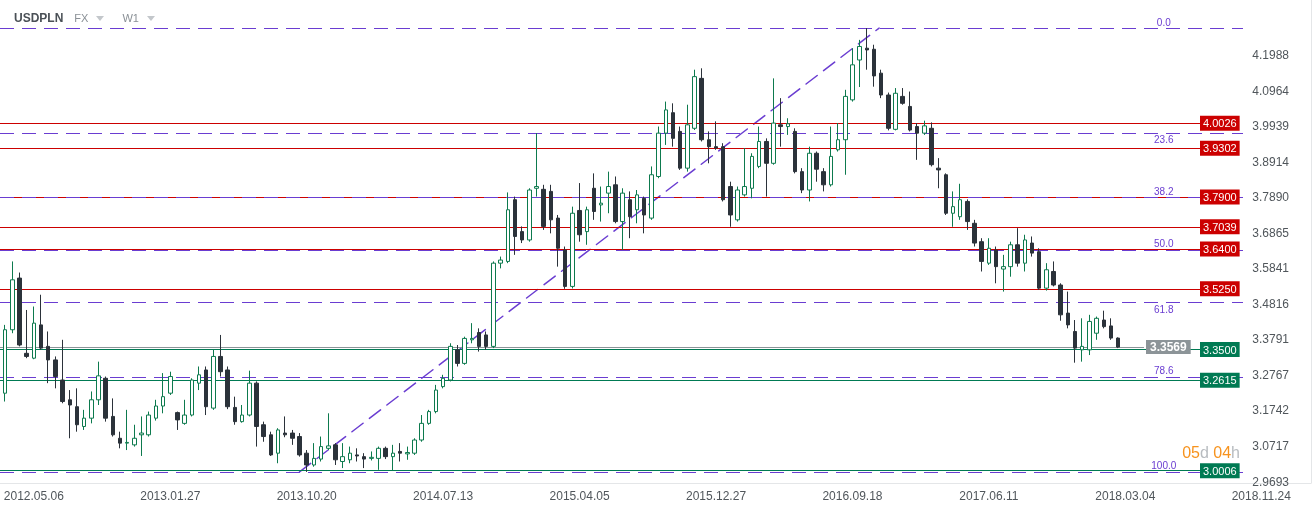 The width and height of the screenshot is (1312, 505). Describe the element at coordinates (1220, 196) in the screenshot. I see `ref-line-label: 3.7900` at that location.